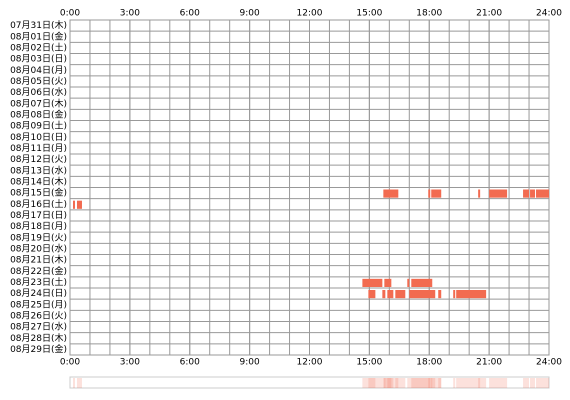 This screenshot has height=400, width=570. What do you see at coordinates (250, 363) in the screenshot?
I see `x-tick-label-bottom: 9:00` at bounding box center [250, 363].